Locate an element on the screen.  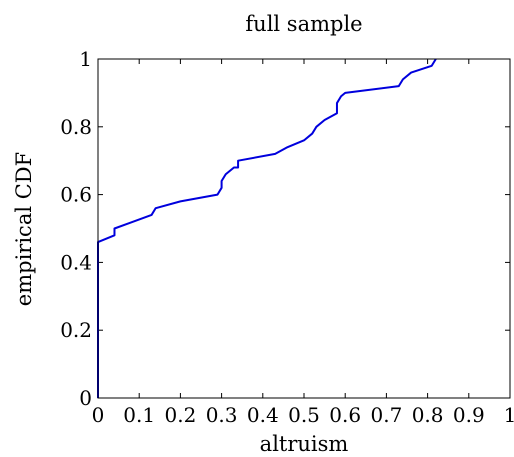
y-tick-label: 0 is located at coordinates (85, 398).